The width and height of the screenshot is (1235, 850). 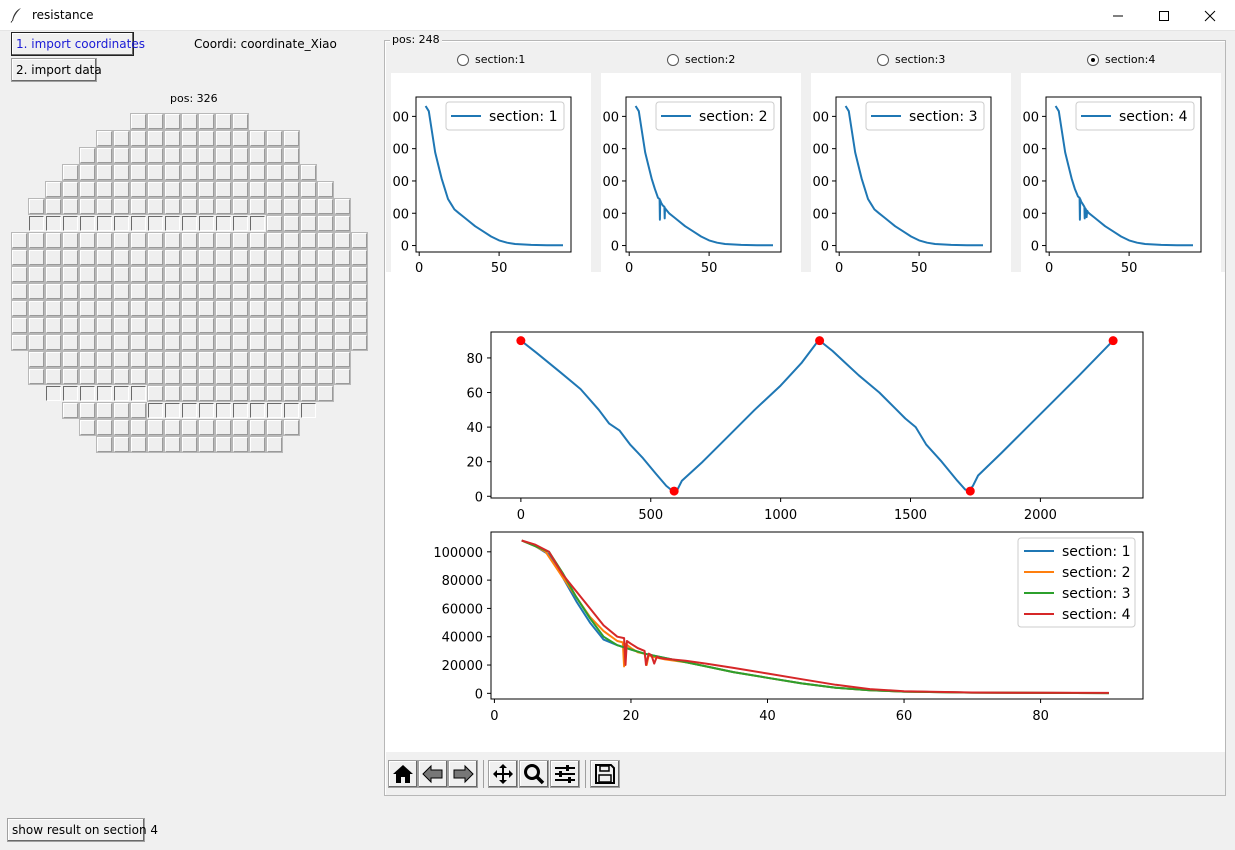 I want to click on radio-section-1: section:1, so click(x=491, y=59).